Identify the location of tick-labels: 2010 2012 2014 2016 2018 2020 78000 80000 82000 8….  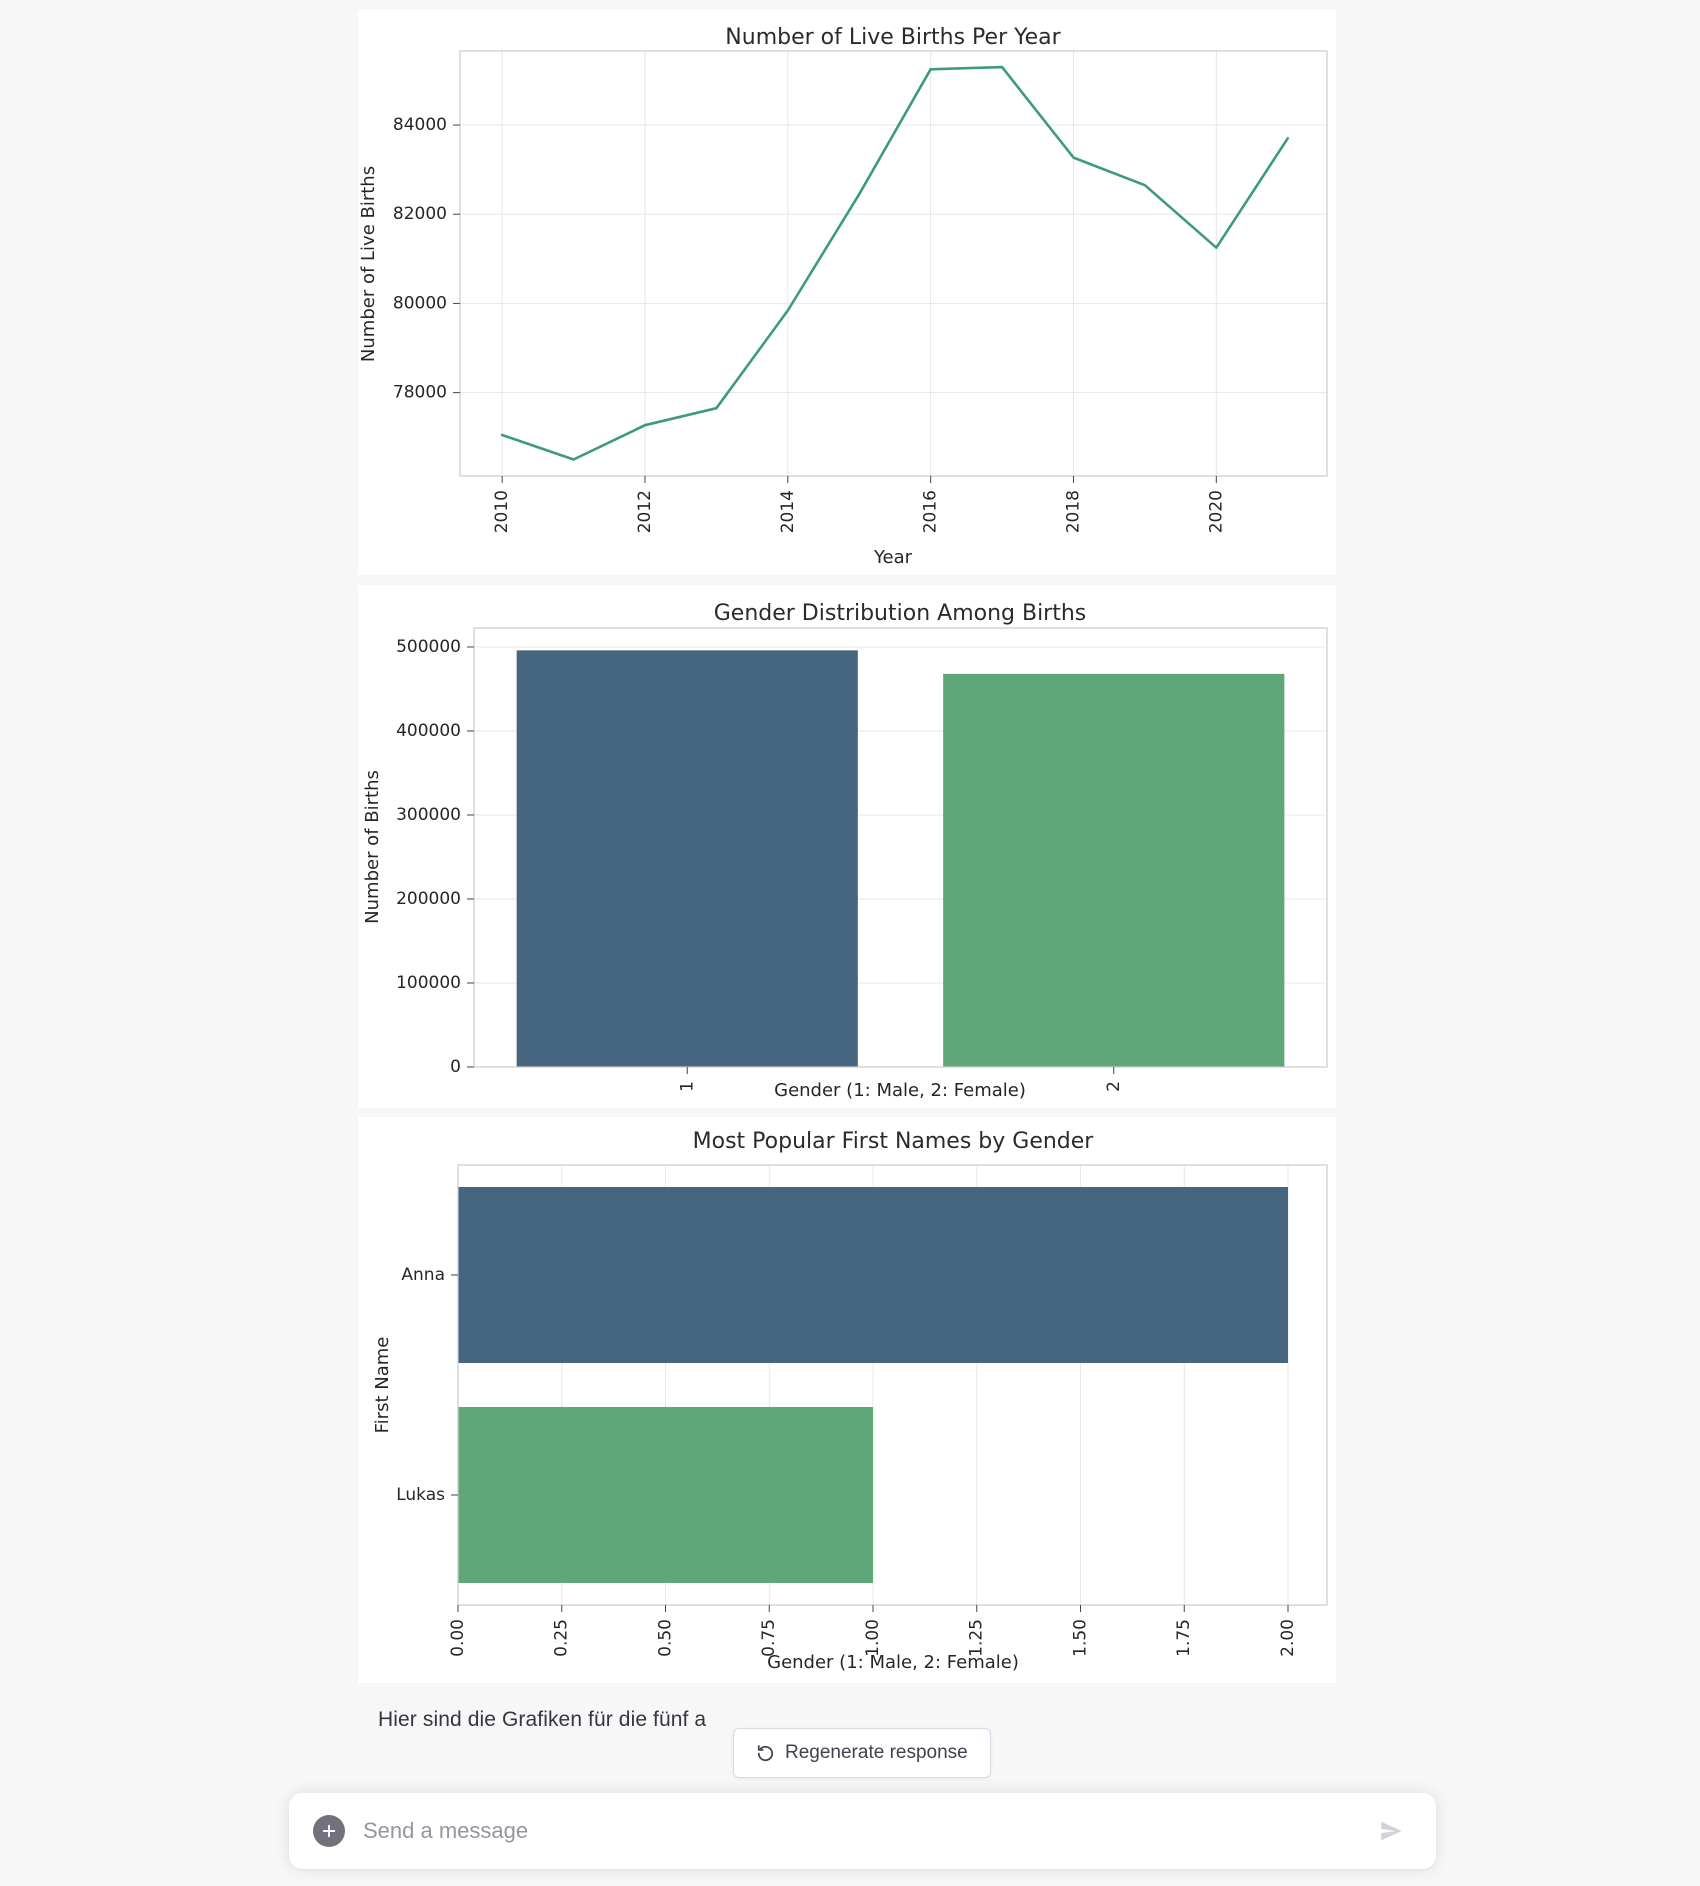
(809, 324).